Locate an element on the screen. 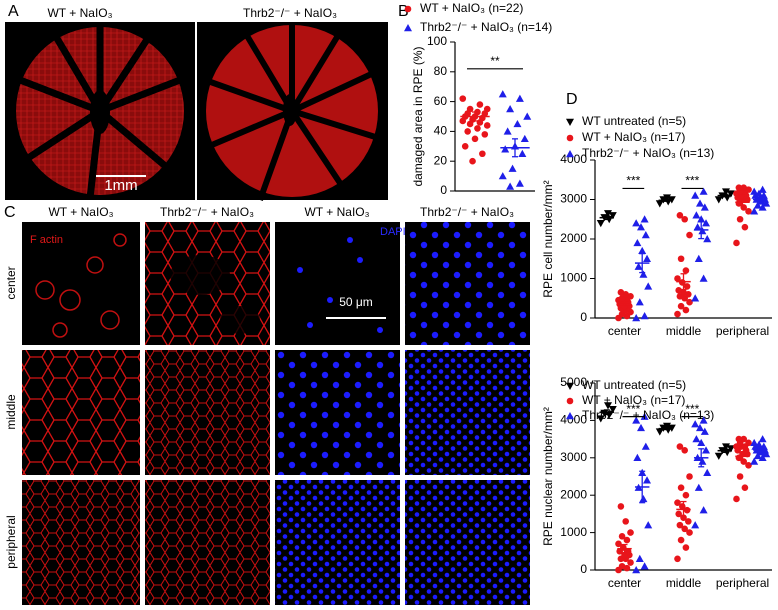 The width and height of the screenshot is (778, 610). y-tick-label: 1000 is located at coordinates (573, 532).